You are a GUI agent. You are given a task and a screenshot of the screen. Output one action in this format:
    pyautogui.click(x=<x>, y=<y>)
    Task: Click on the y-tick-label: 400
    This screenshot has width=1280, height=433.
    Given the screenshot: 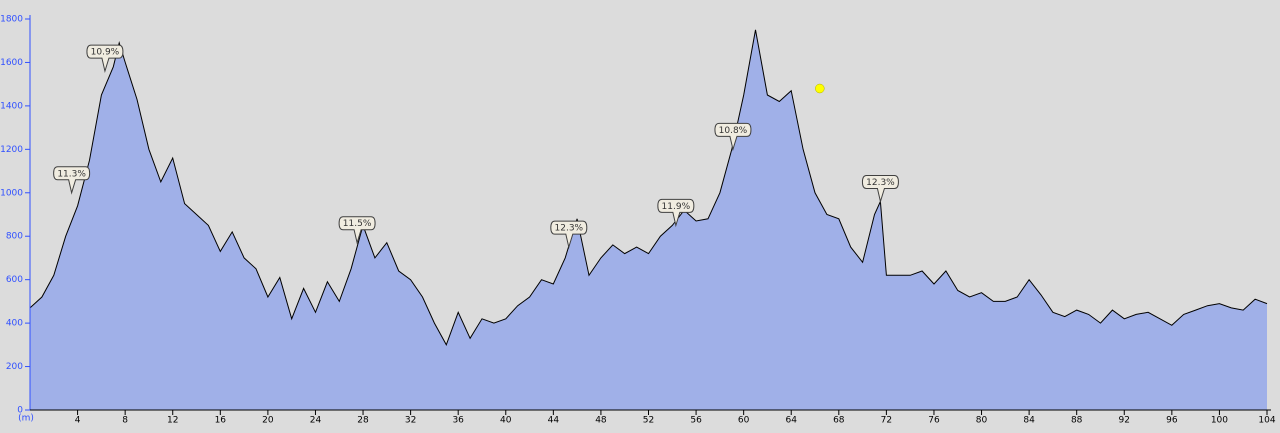 What is the action you would take?
    pyautogui.click(x=14, y=324)
    